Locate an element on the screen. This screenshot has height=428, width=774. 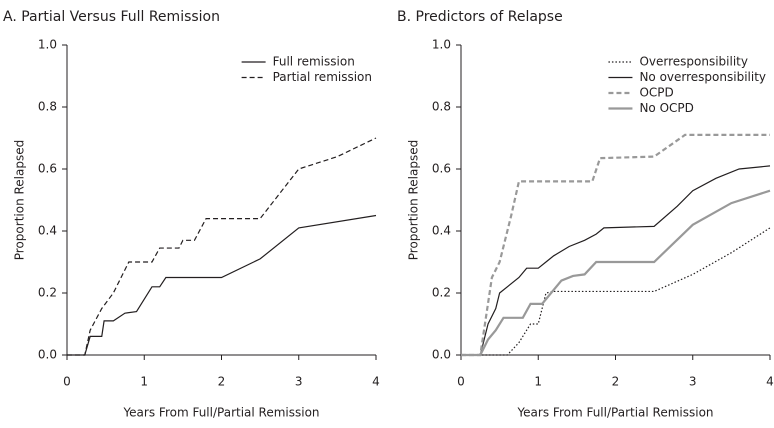
legend-label: Full remission is located at coordinates (314, 62).